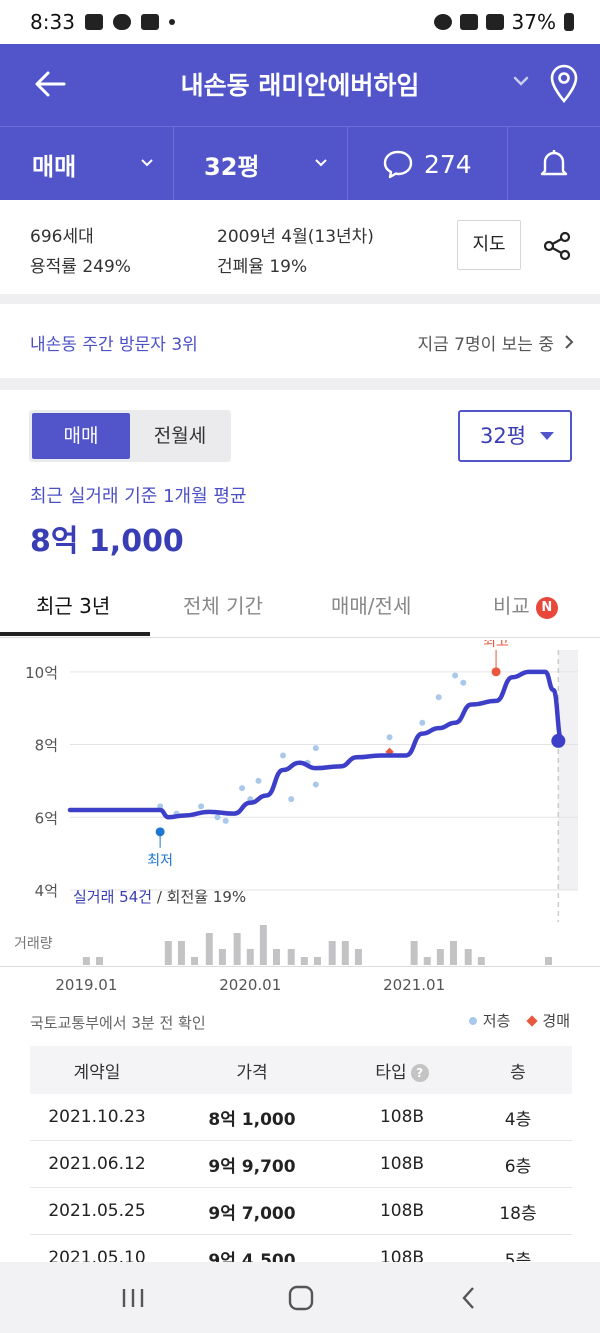 This screenshot has height=1333, width=600. Describe the element at coordinates (485, 345) in the screenshot. I see `viewing-now: 지금 7명이 보는 중` at that location.